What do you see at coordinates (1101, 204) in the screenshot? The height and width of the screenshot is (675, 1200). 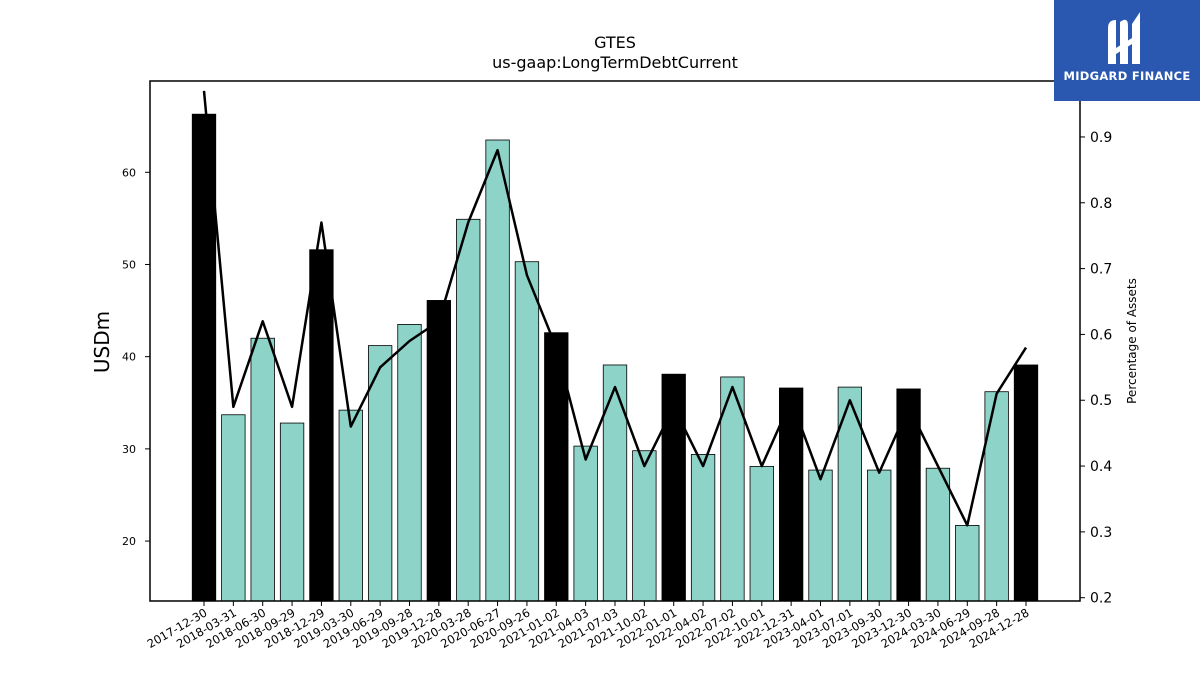 I see `y2-tick-label: 0.8` at bounding box center [1101, 204].